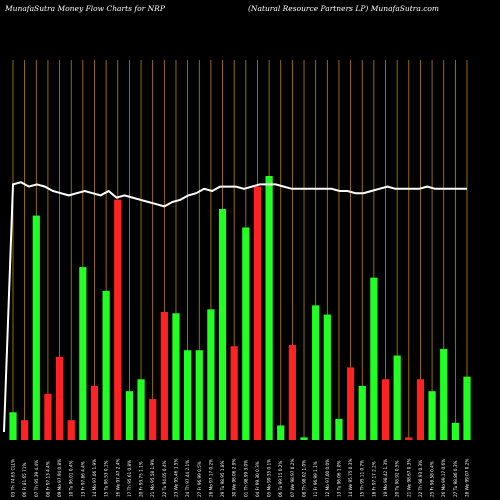  Describe the element at coordinates (408, 478) in the screenshot. I see `x-tick-label: 21 We 98.67 0.3%` at that location.